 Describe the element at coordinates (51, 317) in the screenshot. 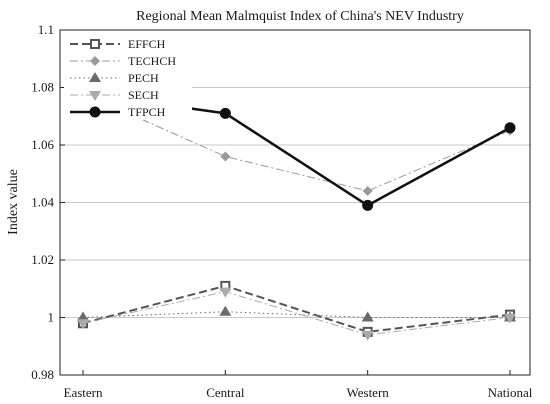

I see `y-tick-label: 1` at that location.